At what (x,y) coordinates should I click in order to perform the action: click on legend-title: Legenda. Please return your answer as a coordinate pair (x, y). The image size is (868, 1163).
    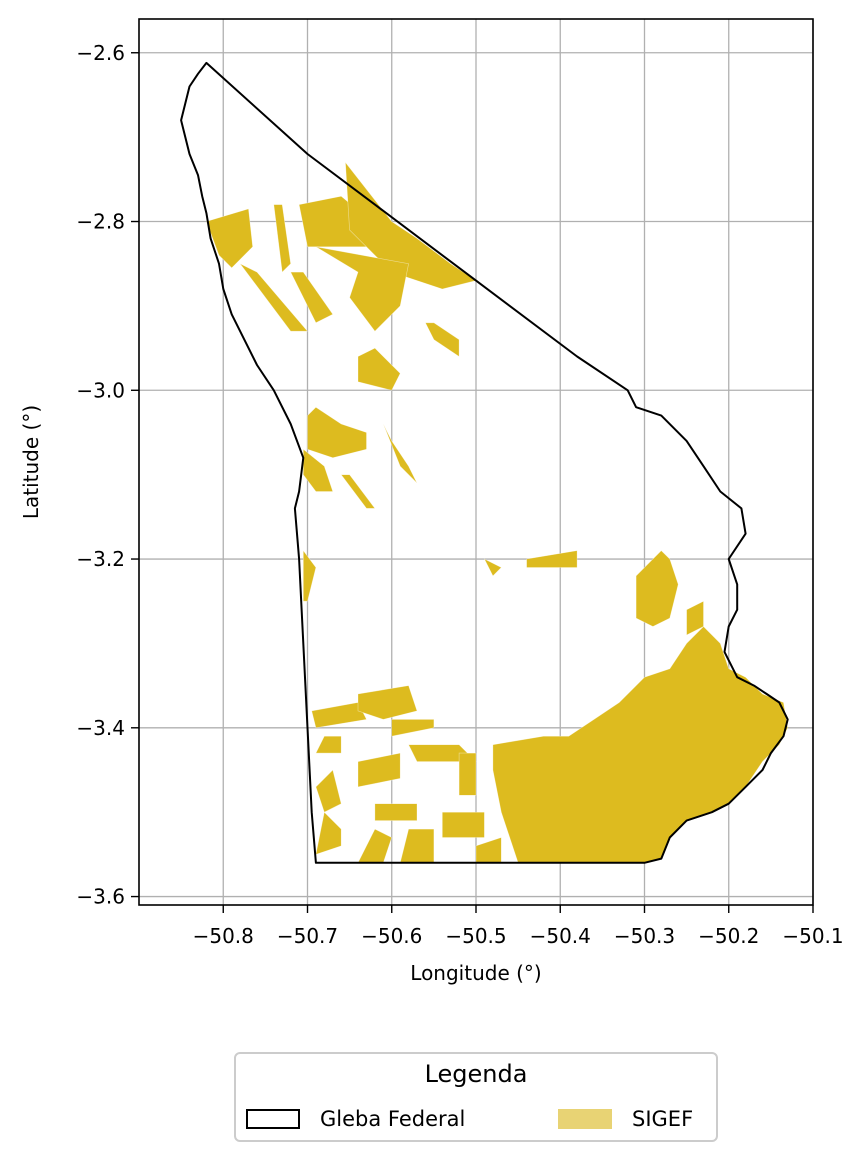
    Looking at the image, I should click on (476, 1074).